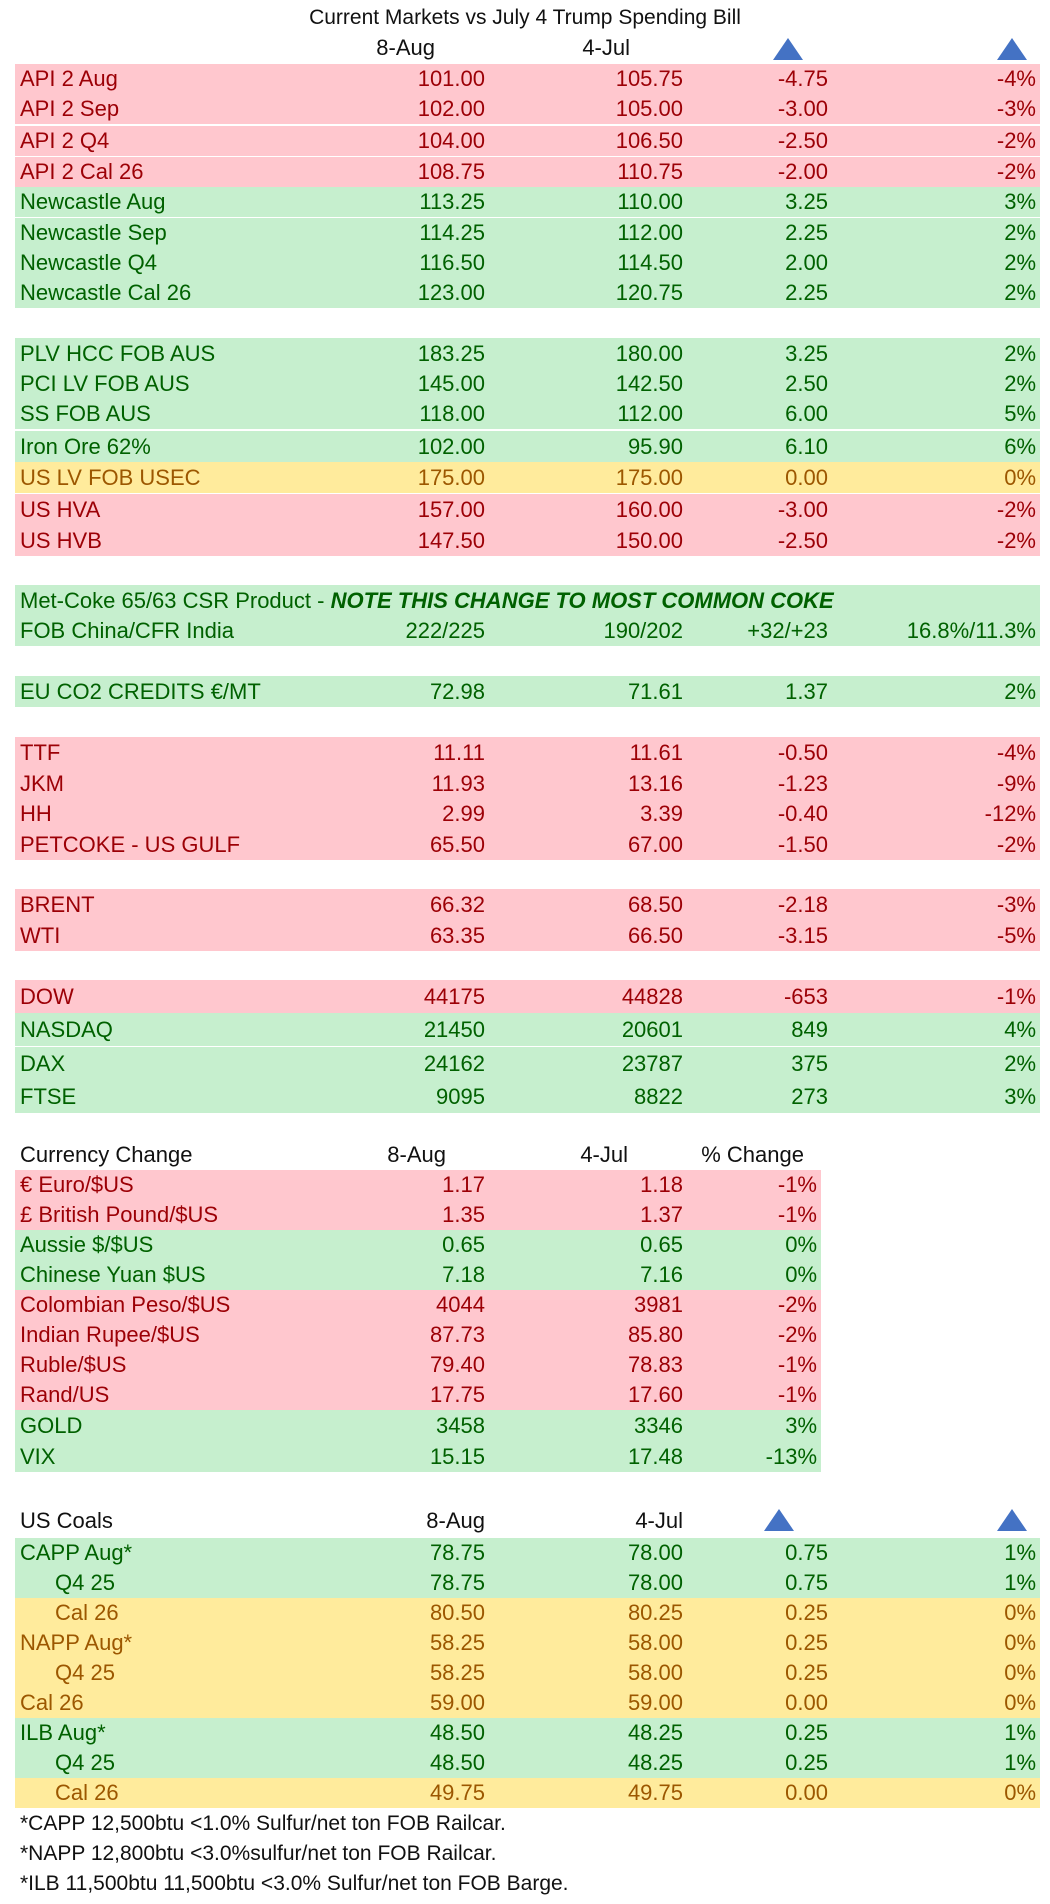  I want to click on value-4-jul: 150.00, so click(649, 540).